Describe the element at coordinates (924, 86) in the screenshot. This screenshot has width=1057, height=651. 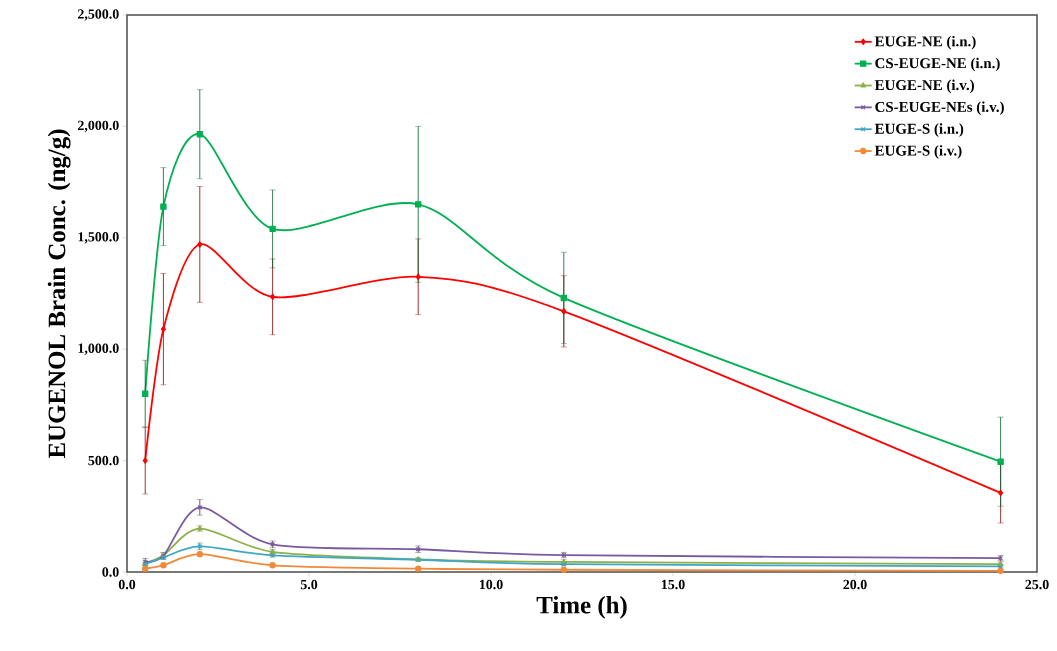
I see `legend-label: EUGE-NE (i.v.)` at that location.